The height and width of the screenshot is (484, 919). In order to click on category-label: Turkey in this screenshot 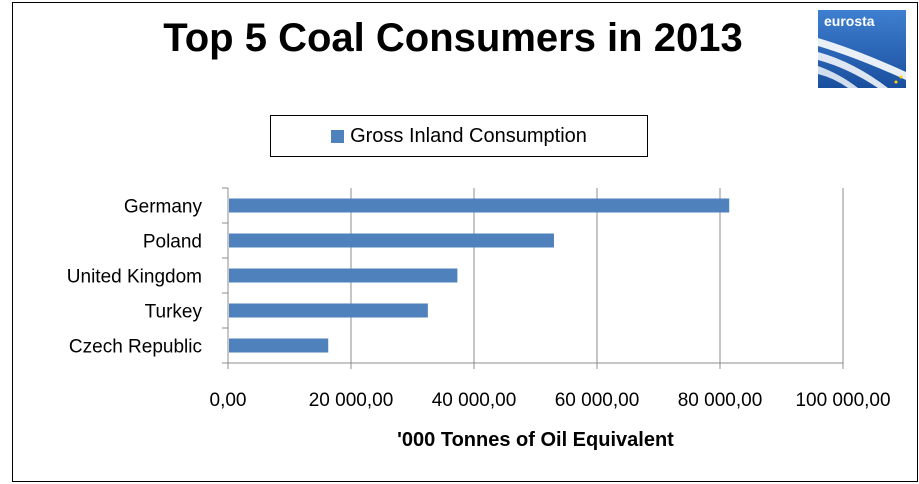, I will do `click(174, 312)`.